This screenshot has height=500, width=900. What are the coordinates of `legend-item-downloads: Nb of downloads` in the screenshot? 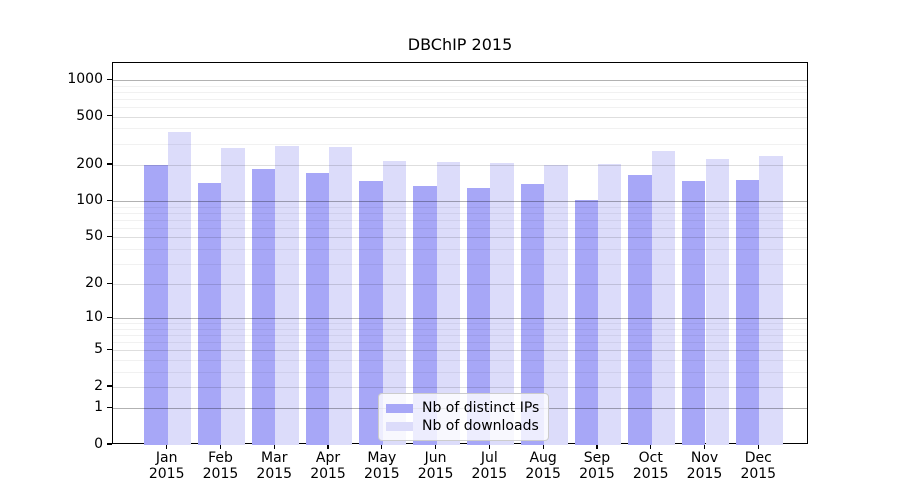 It's located at (462, 426).